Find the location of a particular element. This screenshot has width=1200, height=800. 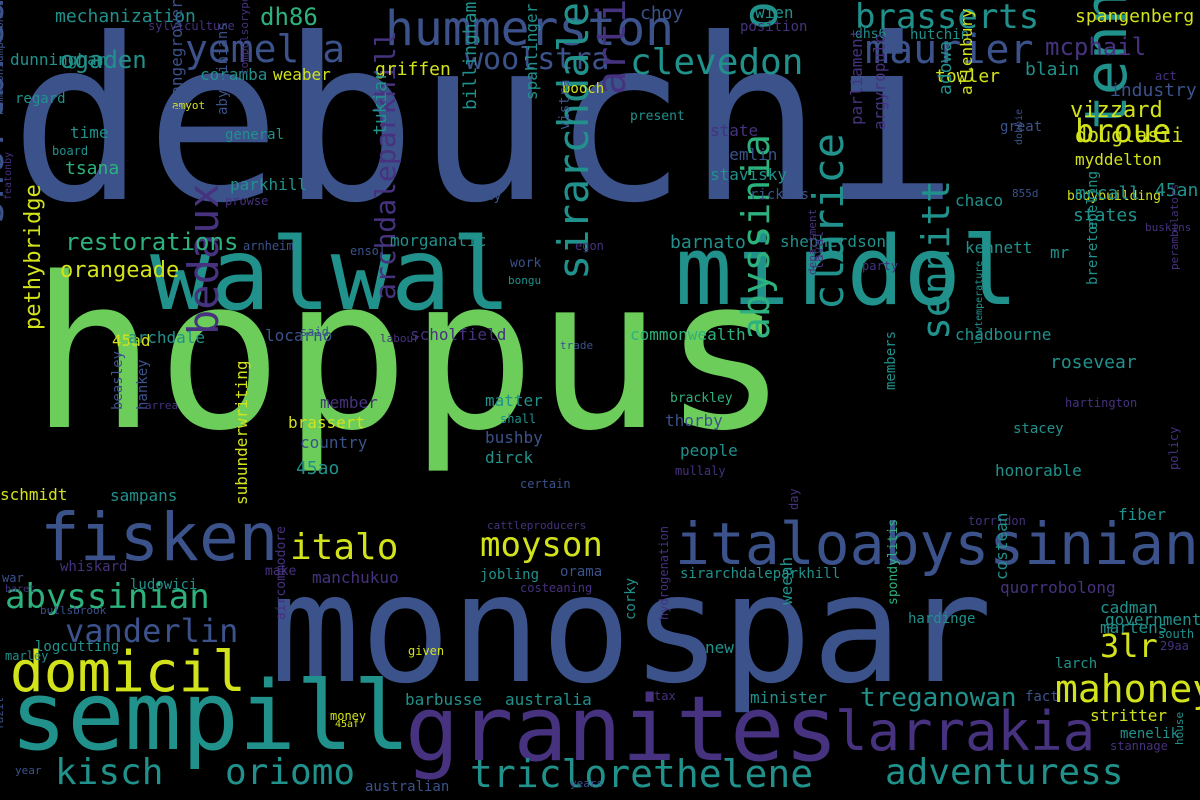

word-ludowici: ludowici is located at coordinates (164, 585).